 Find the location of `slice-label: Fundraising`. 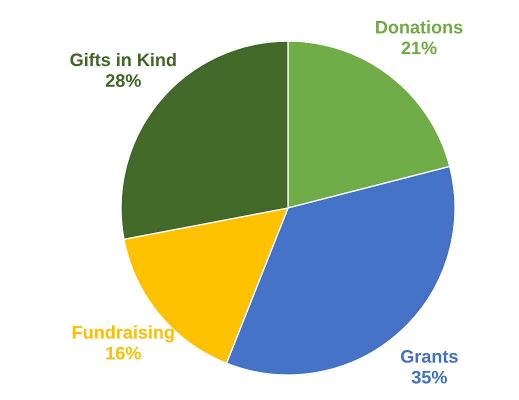

slice-label: Fundraising is located at coordinates (123, 333).